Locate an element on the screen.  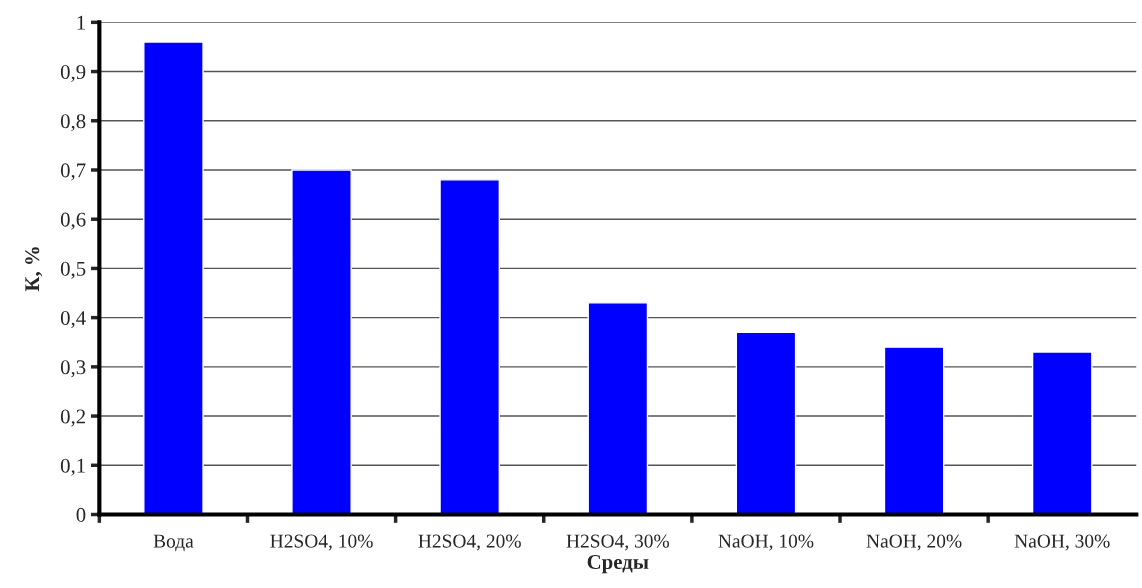
y-tick-label: 0,8 is located at coordinates (73, 123).